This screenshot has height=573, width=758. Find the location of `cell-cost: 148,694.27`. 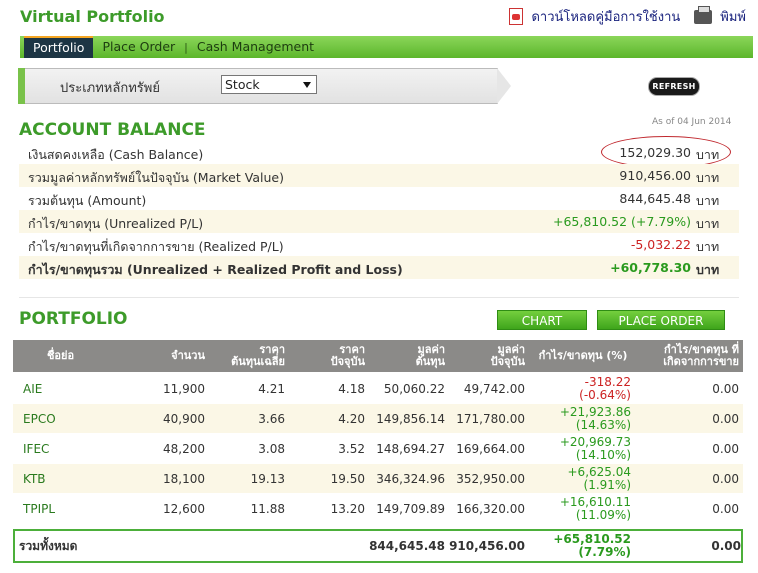

cell-cost: 148,694.27 is located at coordinates (410, 448).